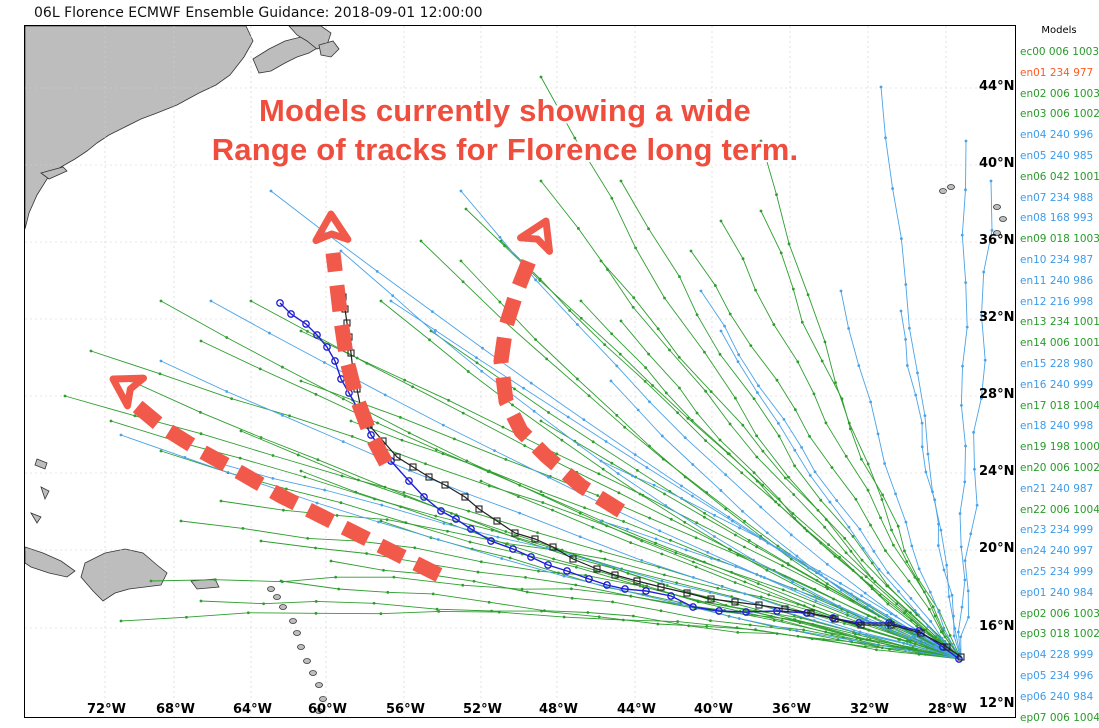 The image size is (1099, 728). I want to click on cuba-landmass, so click(50, 562).